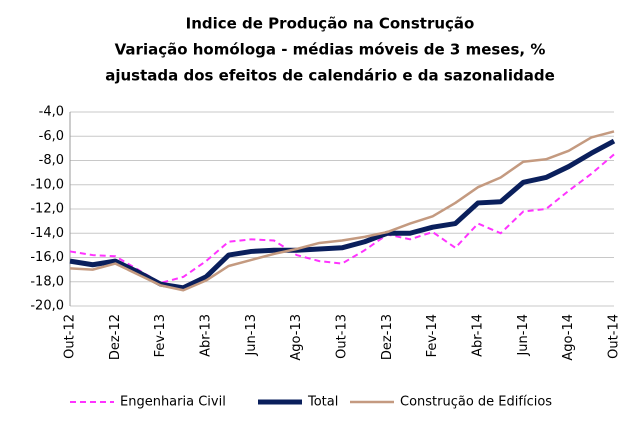 This screenshot has height=427, width=640. I want to click on x-tick-label: Dez-13, so click(387, 337).